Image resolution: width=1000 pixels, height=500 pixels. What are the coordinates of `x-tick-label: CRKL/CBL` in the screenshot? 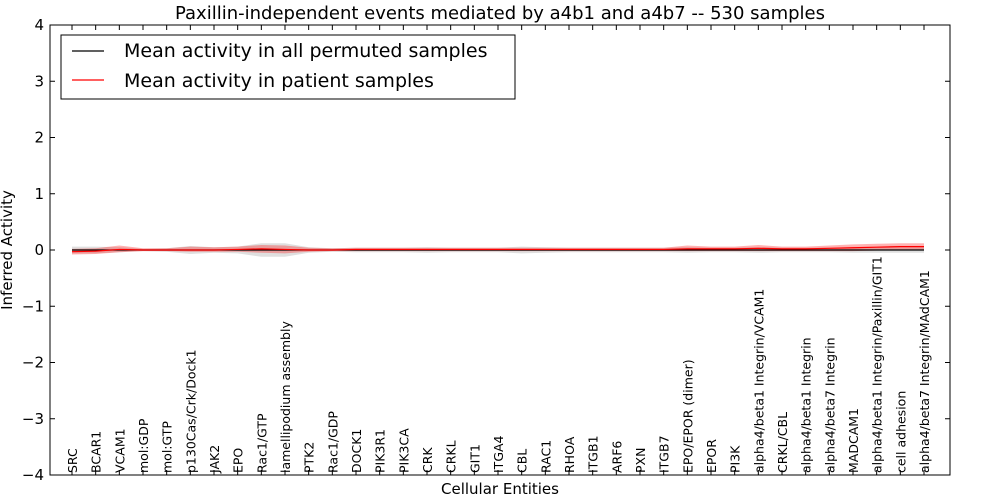 It's located at (782, 442).